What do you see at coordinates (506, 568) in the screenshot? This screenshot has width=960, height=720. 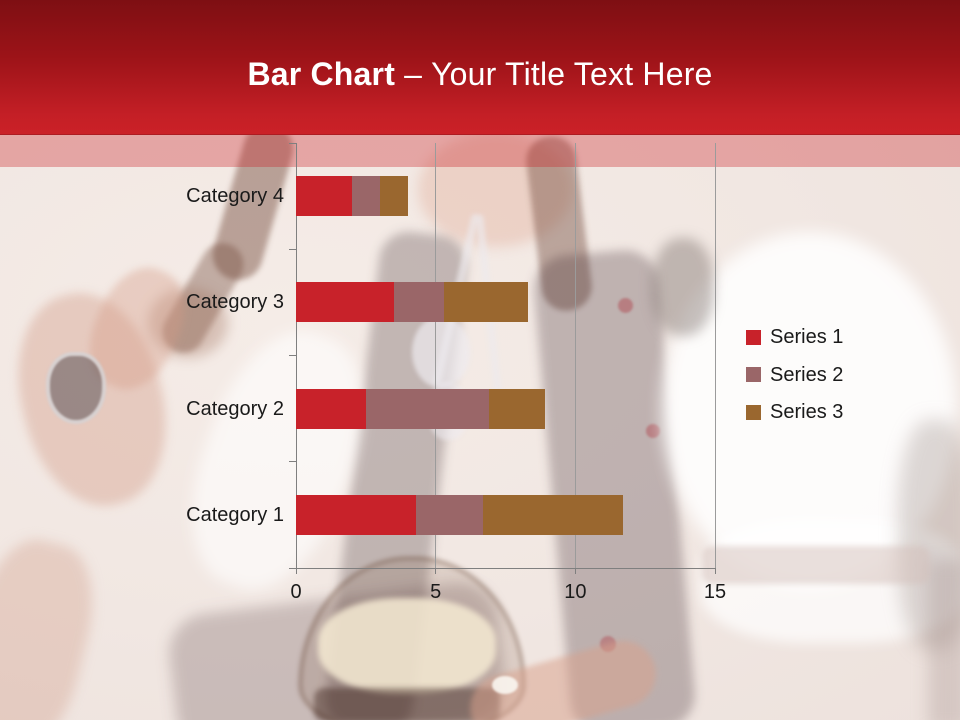 I see `x-axis-line` at bounding box center [506, 568].